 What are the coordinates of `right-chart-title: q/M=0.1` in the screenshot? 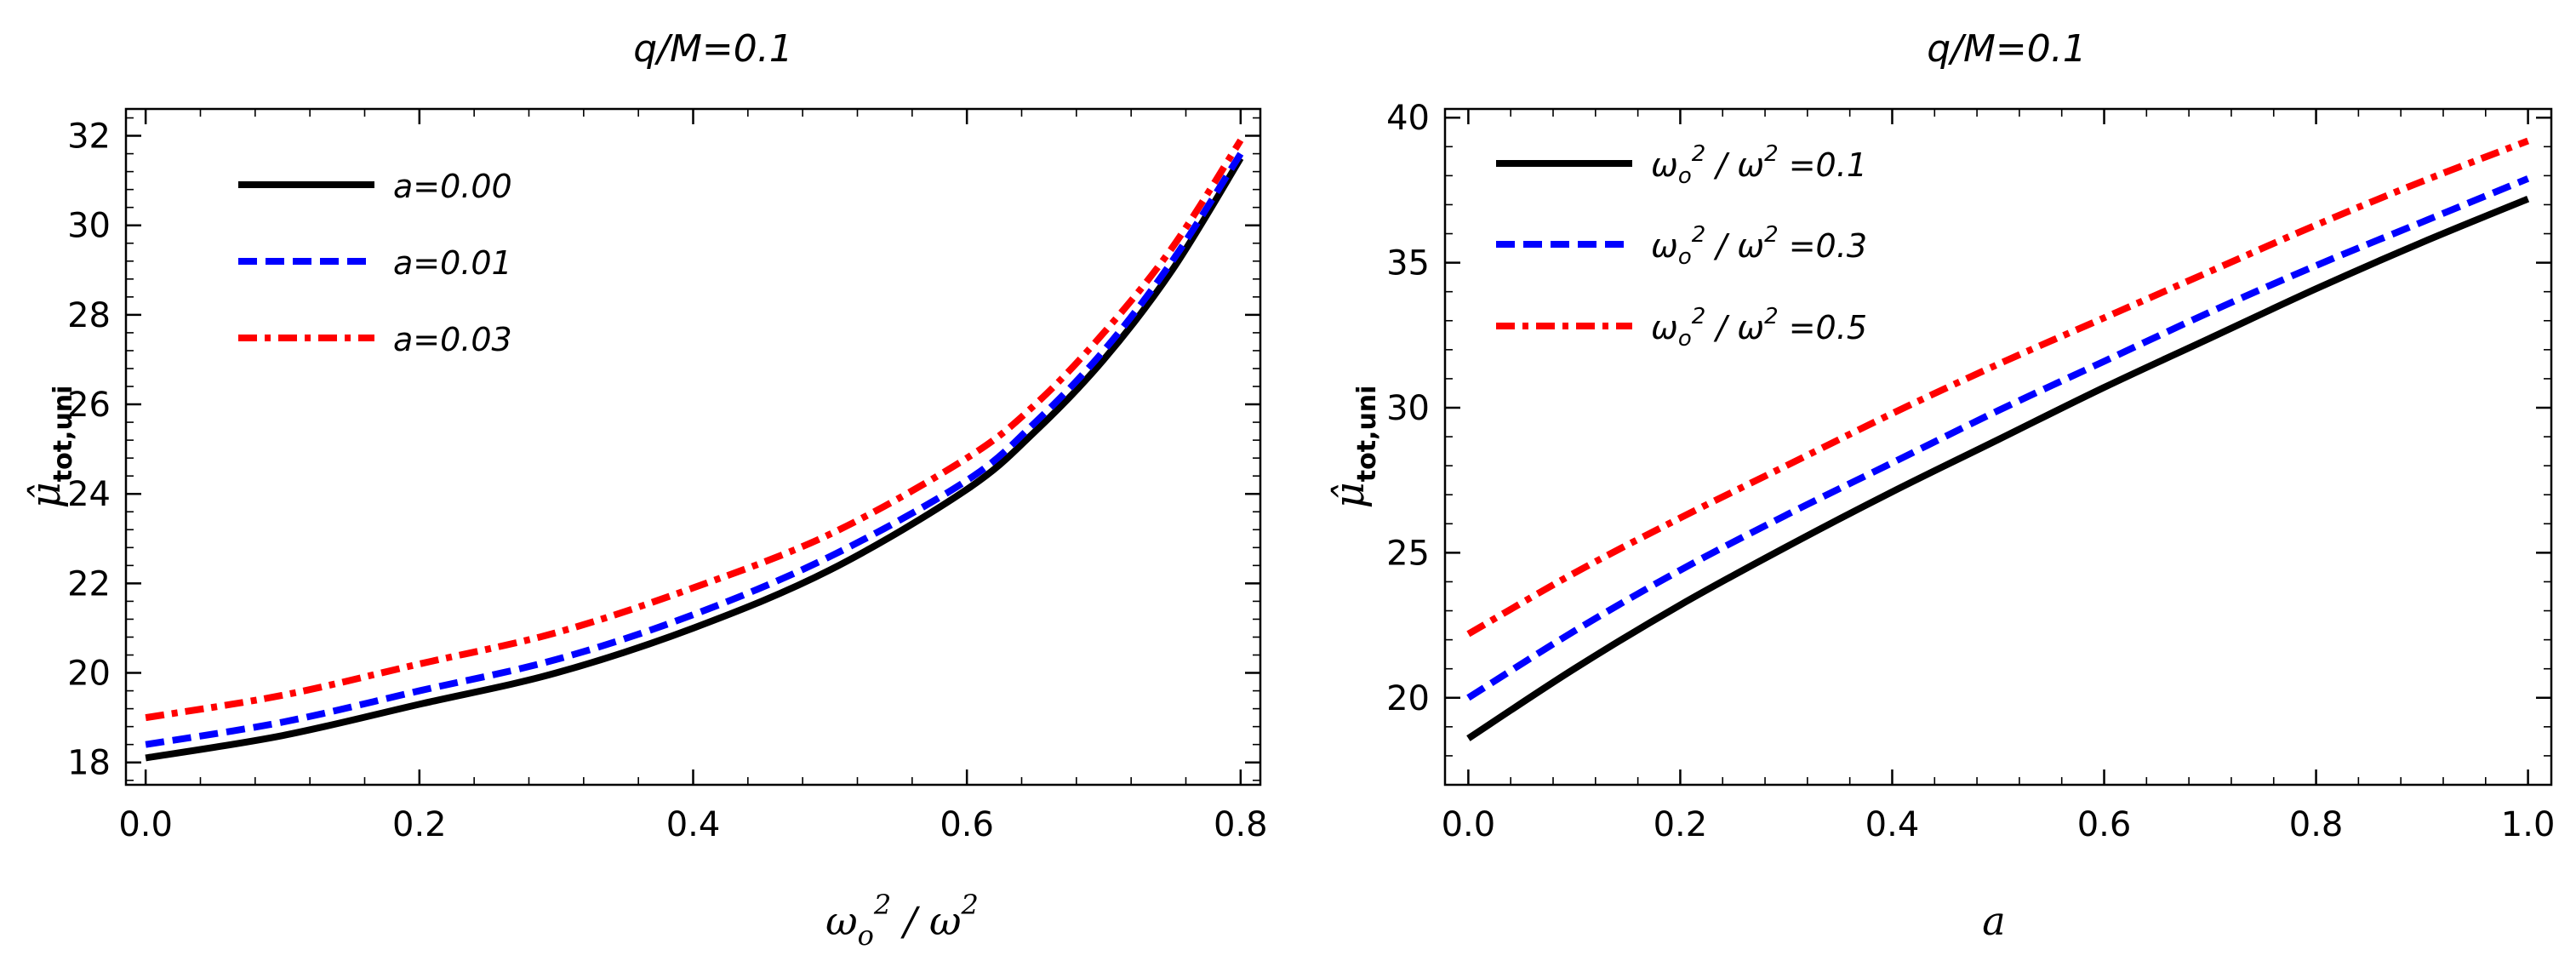 It's located at (2007, 49).